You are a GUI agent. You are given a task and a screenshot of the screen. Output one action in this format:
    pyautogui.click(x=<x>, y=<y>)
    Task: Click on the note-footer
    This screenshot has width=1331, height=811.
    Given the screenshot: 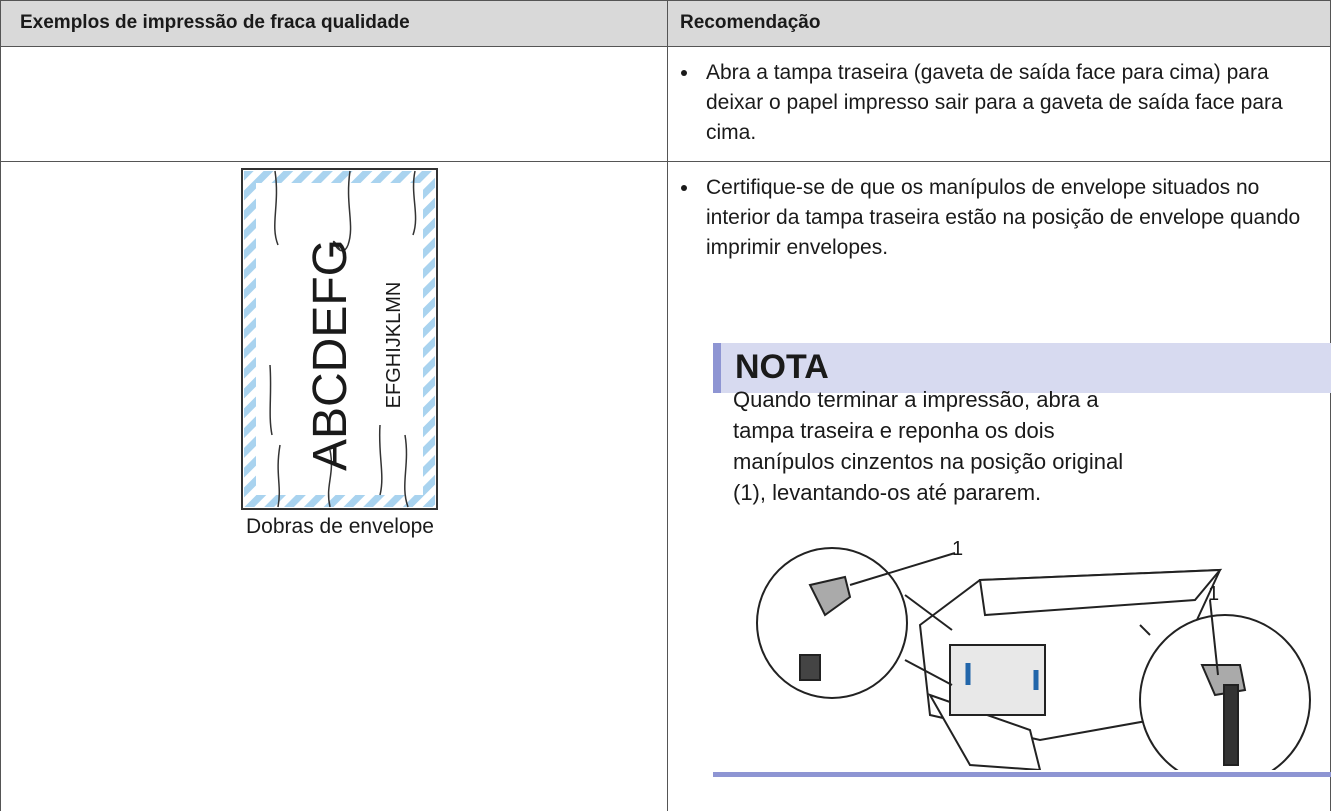 What is the action you would take?
    pyautogui.click(x=1022, y=774)
    